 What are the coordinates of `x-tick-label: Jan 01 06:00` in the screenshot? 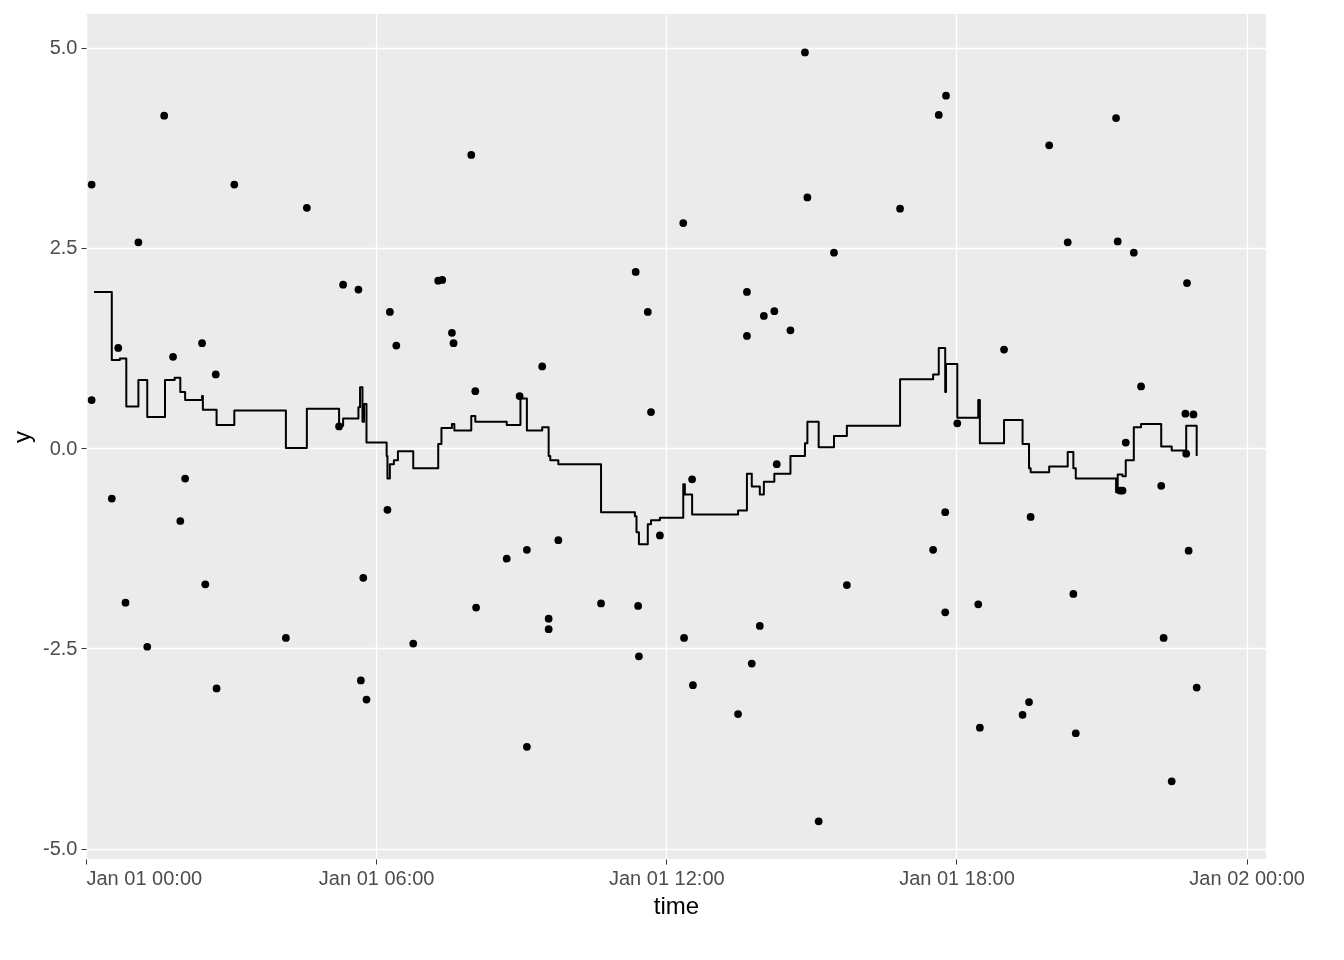 It's located at (376, 877).